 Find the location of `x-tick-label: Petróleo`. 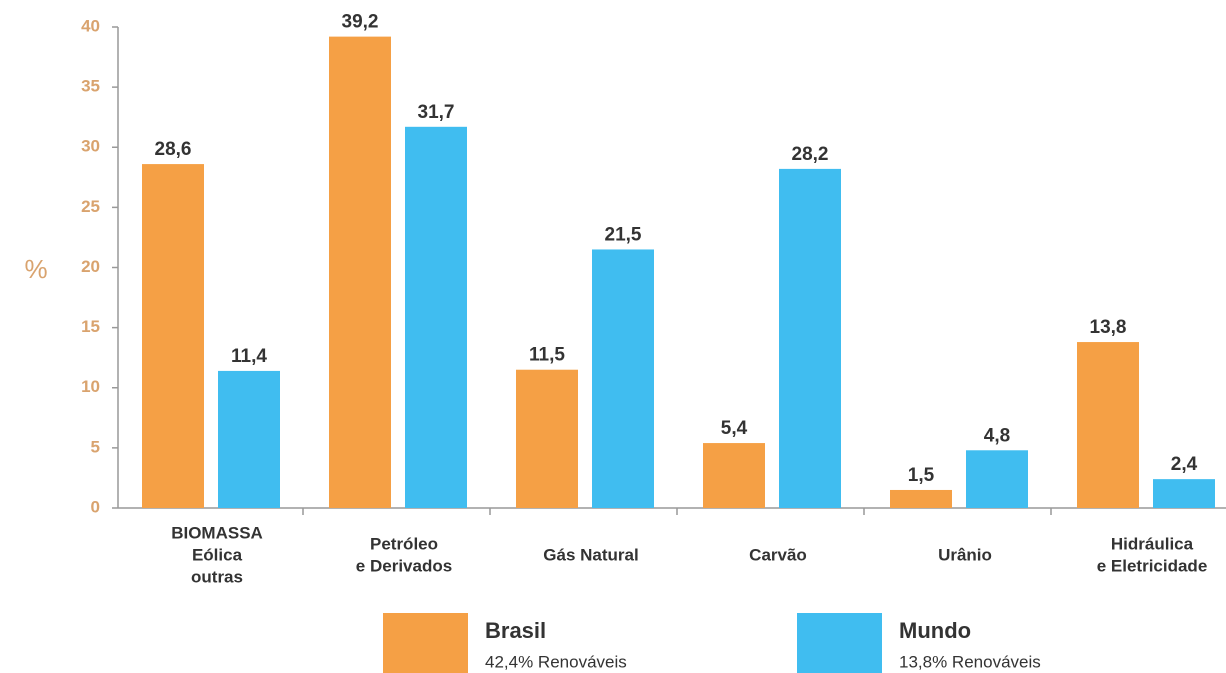

x-tick-label: Petróleo is located at coordinates (404, 543).